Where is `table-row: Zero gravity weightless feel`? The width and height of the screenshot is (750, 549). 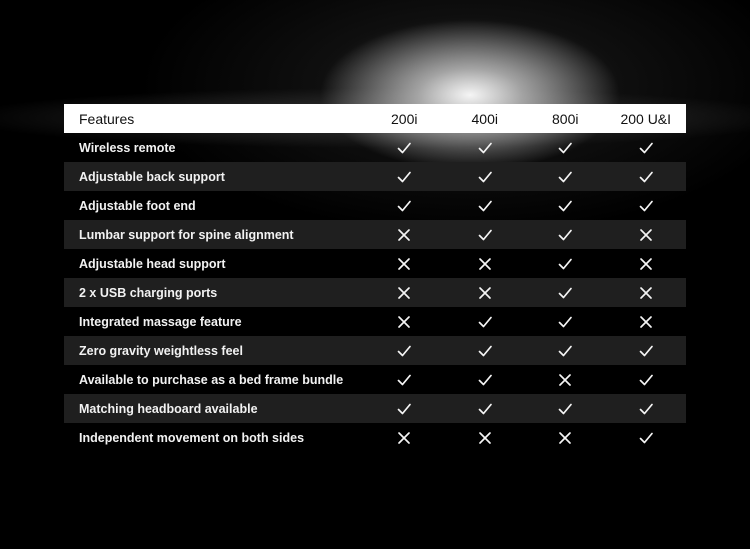 table-row: Zero gravity weightless feel is located at coordinates (375, 350).